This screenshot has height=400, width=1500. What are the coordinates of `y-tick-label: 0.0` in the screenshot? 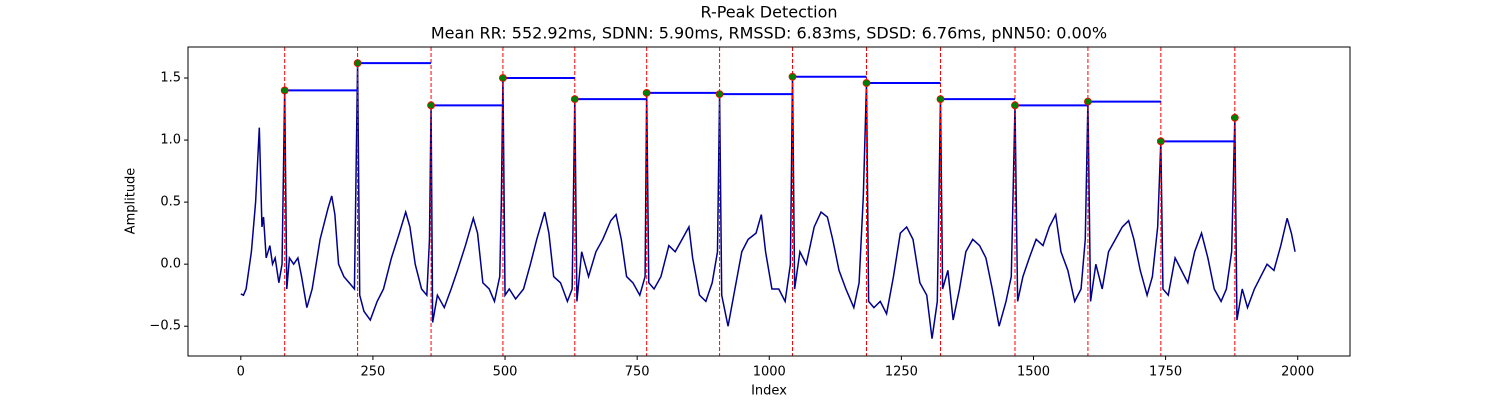 It's located at (170, 264).